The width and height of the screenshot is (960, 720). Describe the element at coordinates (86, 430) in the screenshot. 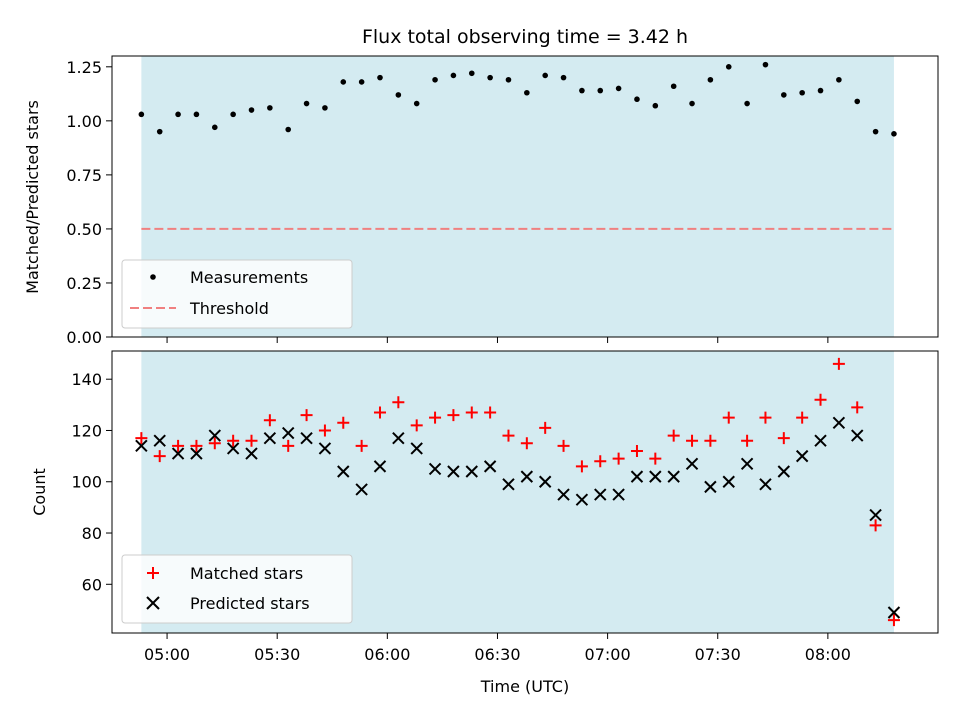

I see `y-tick-label: 120` at that location.